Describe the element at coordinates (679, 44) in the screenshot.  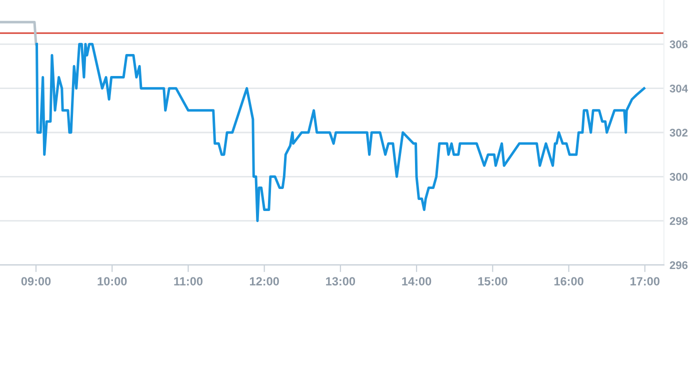
I see `y-tick-label: 306` at that location.